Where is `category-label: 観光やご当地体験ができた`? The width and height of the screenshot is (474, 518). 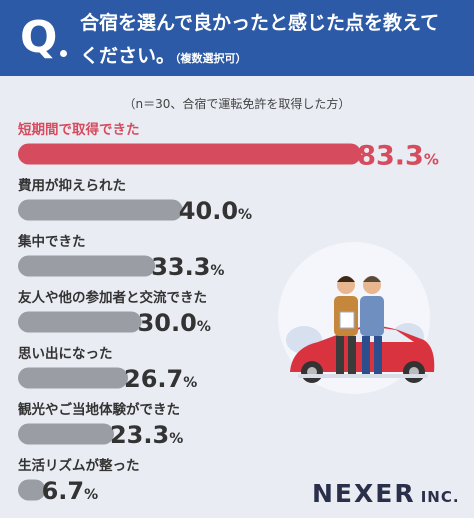 category-label: 観光やご当地体験ができた is located at coordinates (99, 409).